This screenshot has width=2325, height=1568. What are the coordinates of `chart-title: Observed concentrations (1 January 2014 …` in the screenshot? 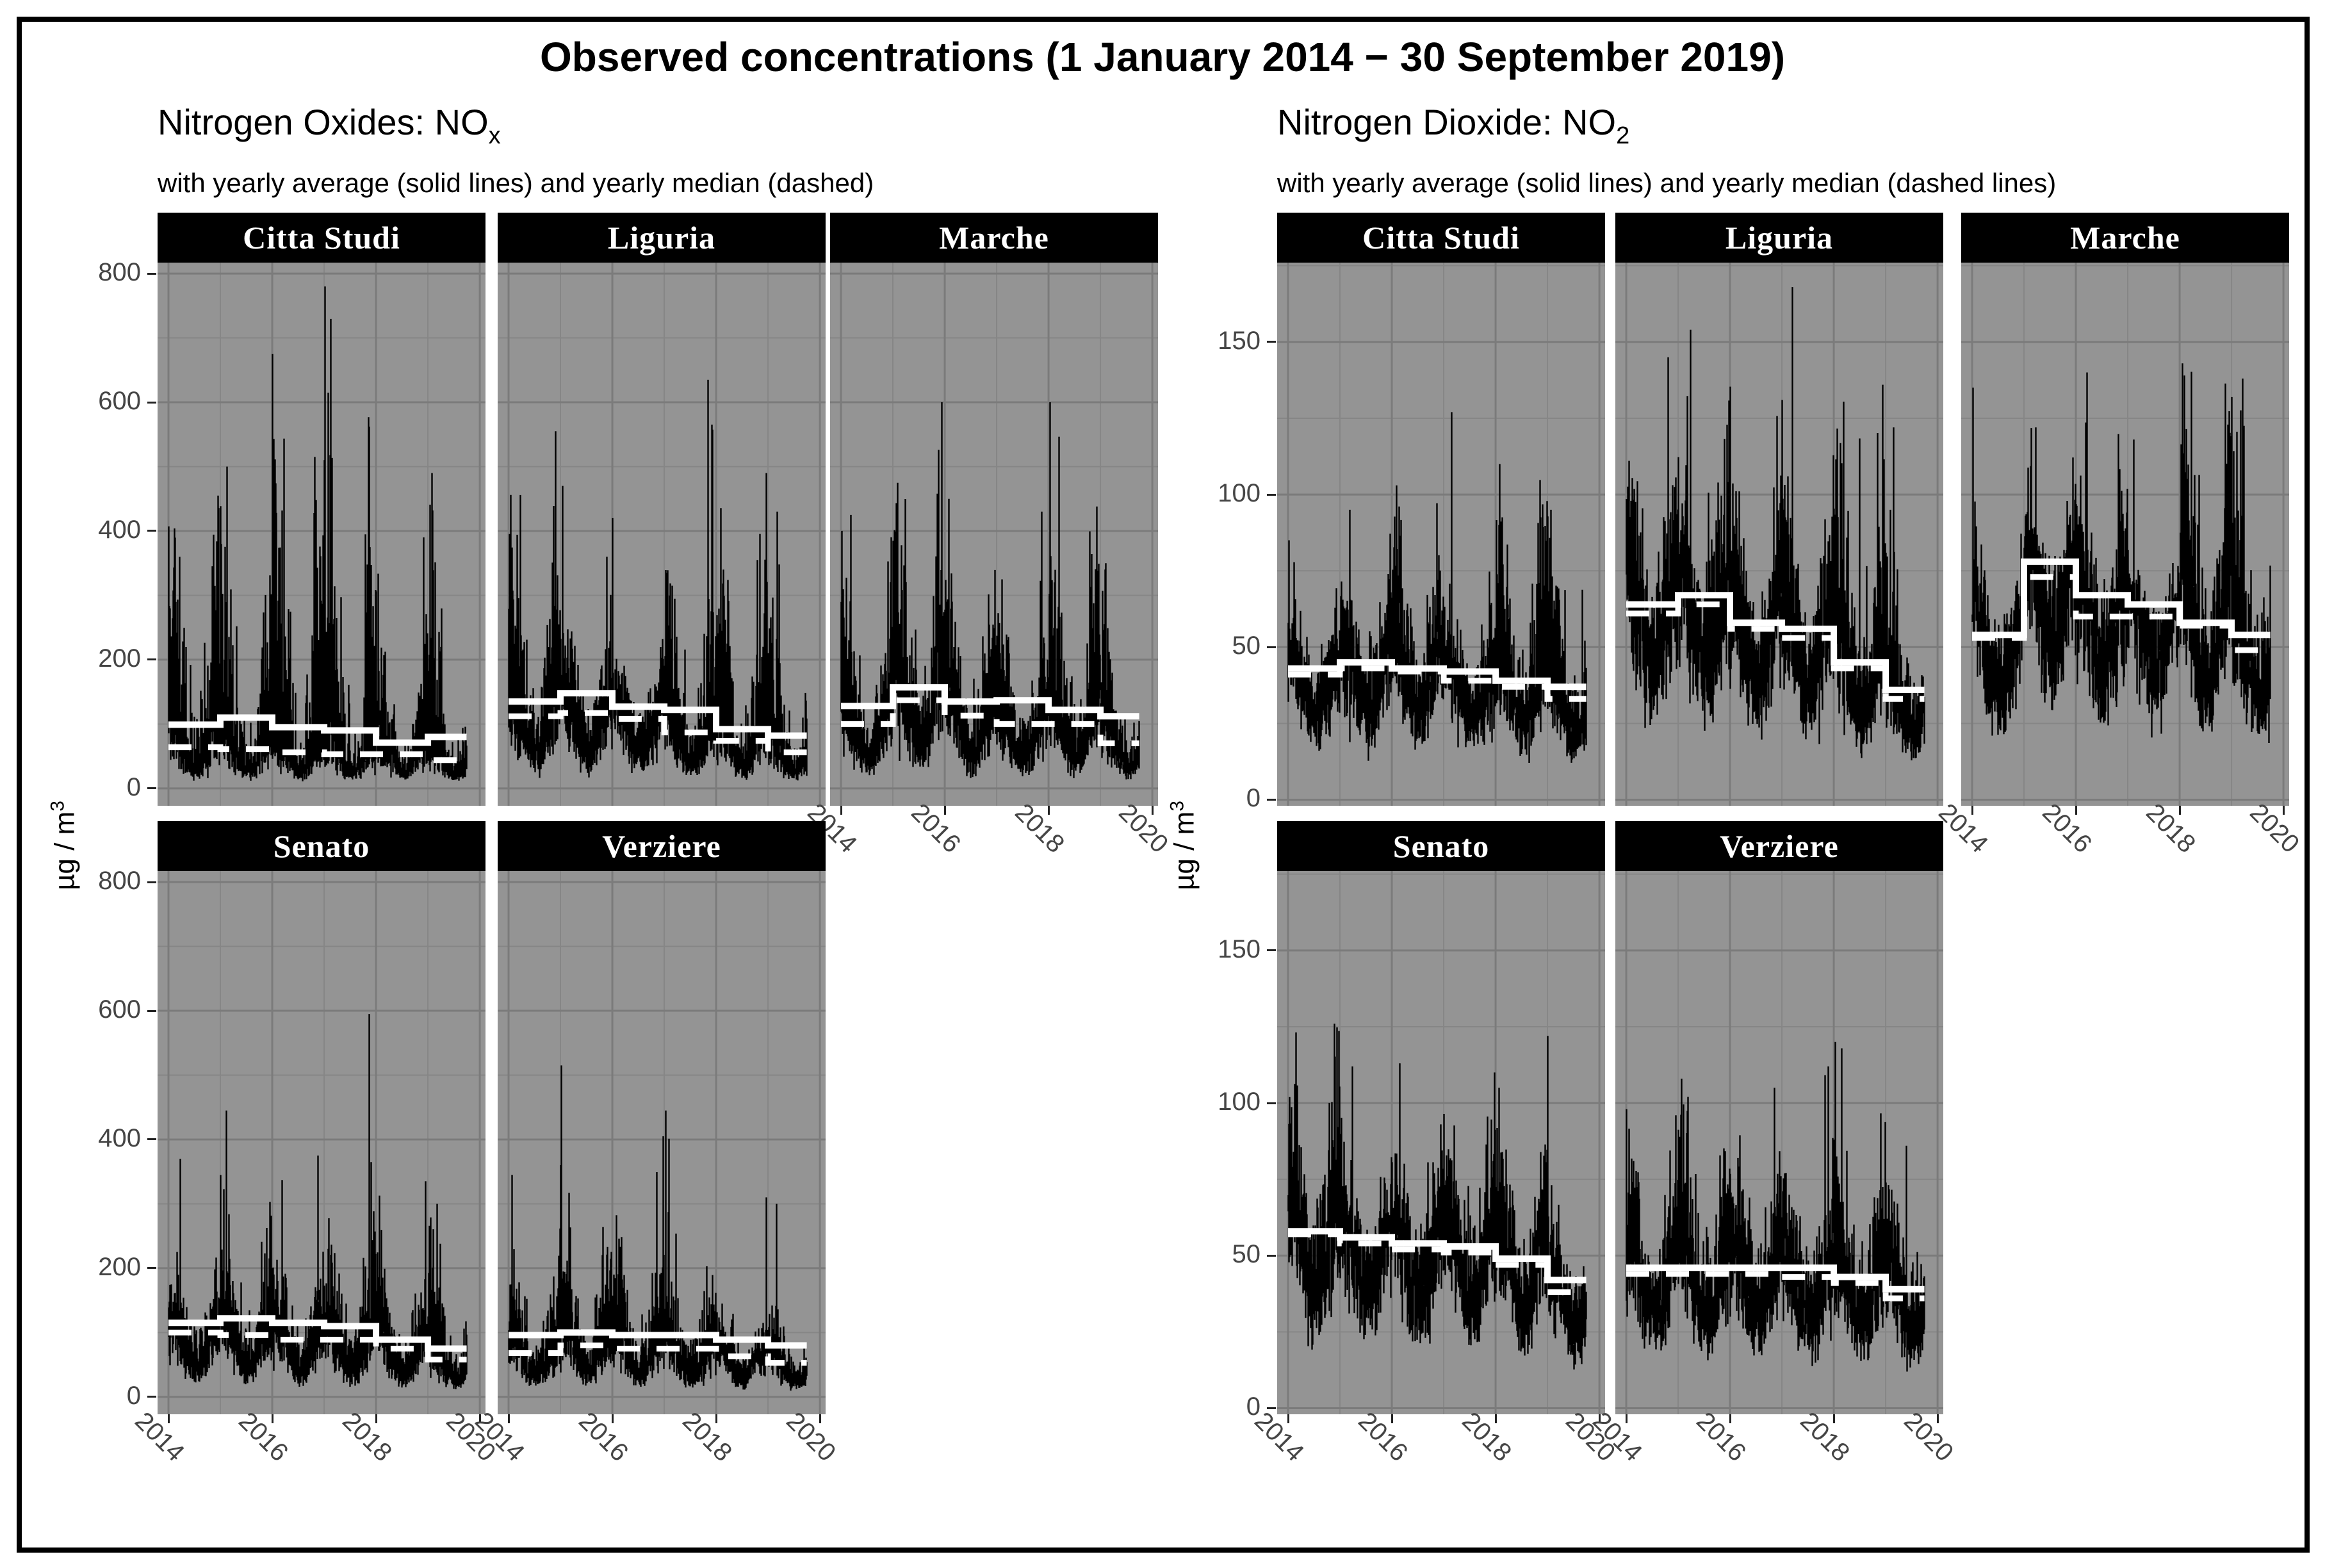 It's located at (1162, 57).